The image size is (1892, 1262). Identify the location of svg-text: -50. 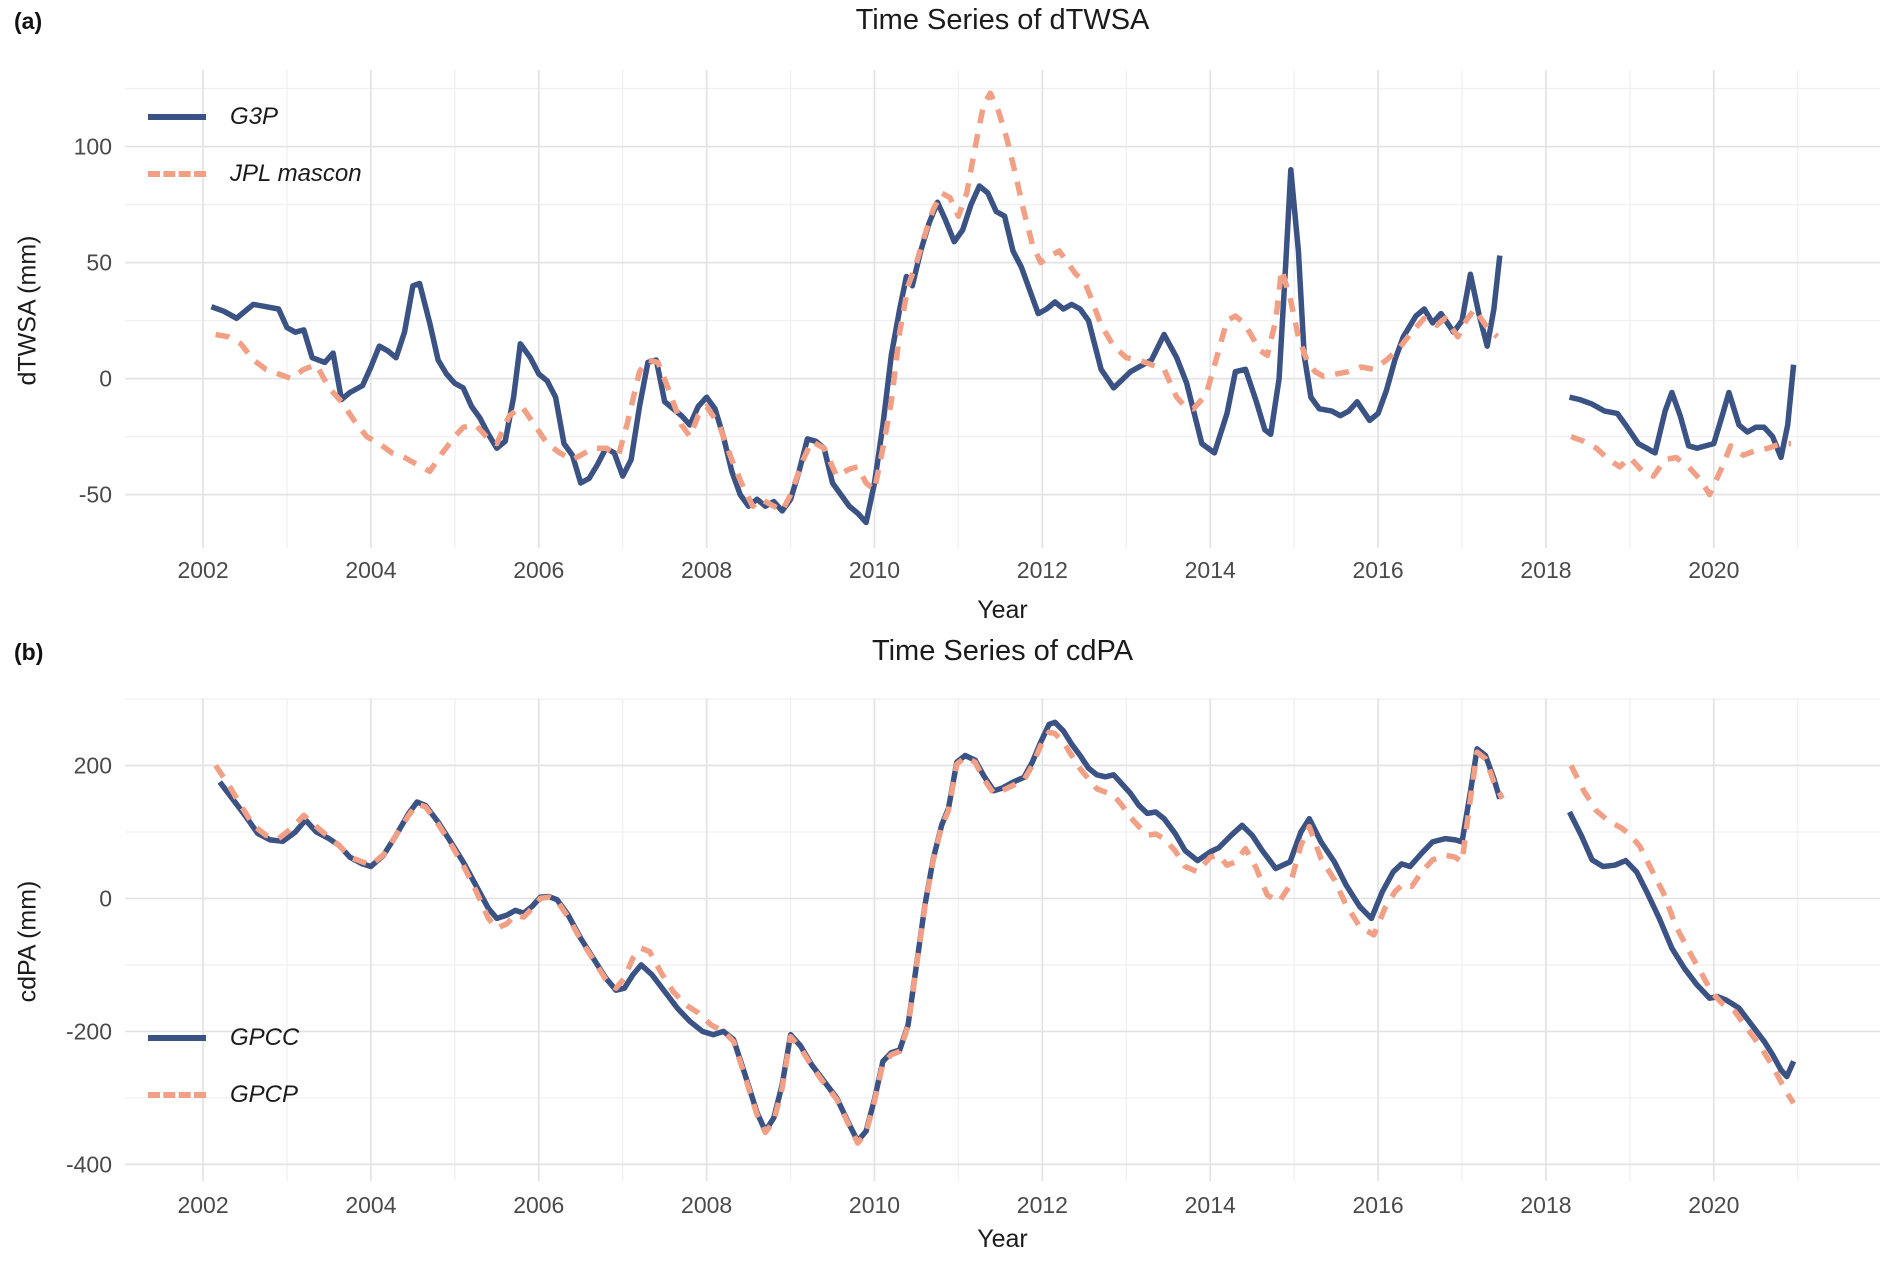
(95, 495).